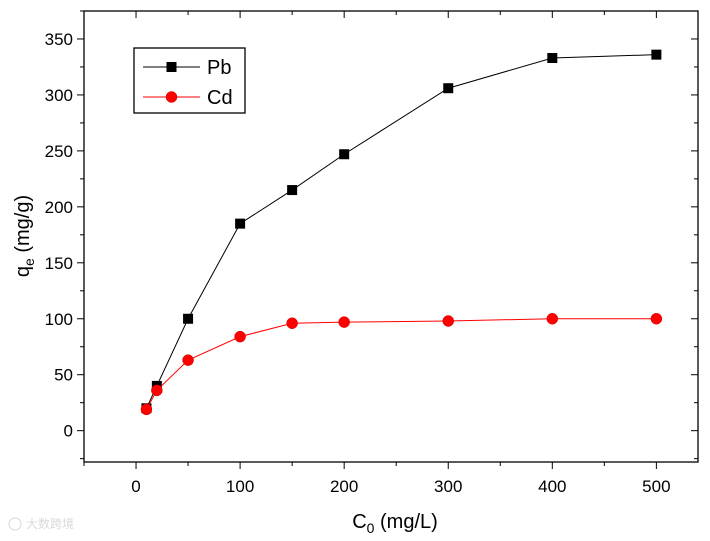 The image size is (710, 541). What do you see at coordinates (656, 486) in the screenshot?
I see `x-tick-label: 500` at bounding box center [656, 486].